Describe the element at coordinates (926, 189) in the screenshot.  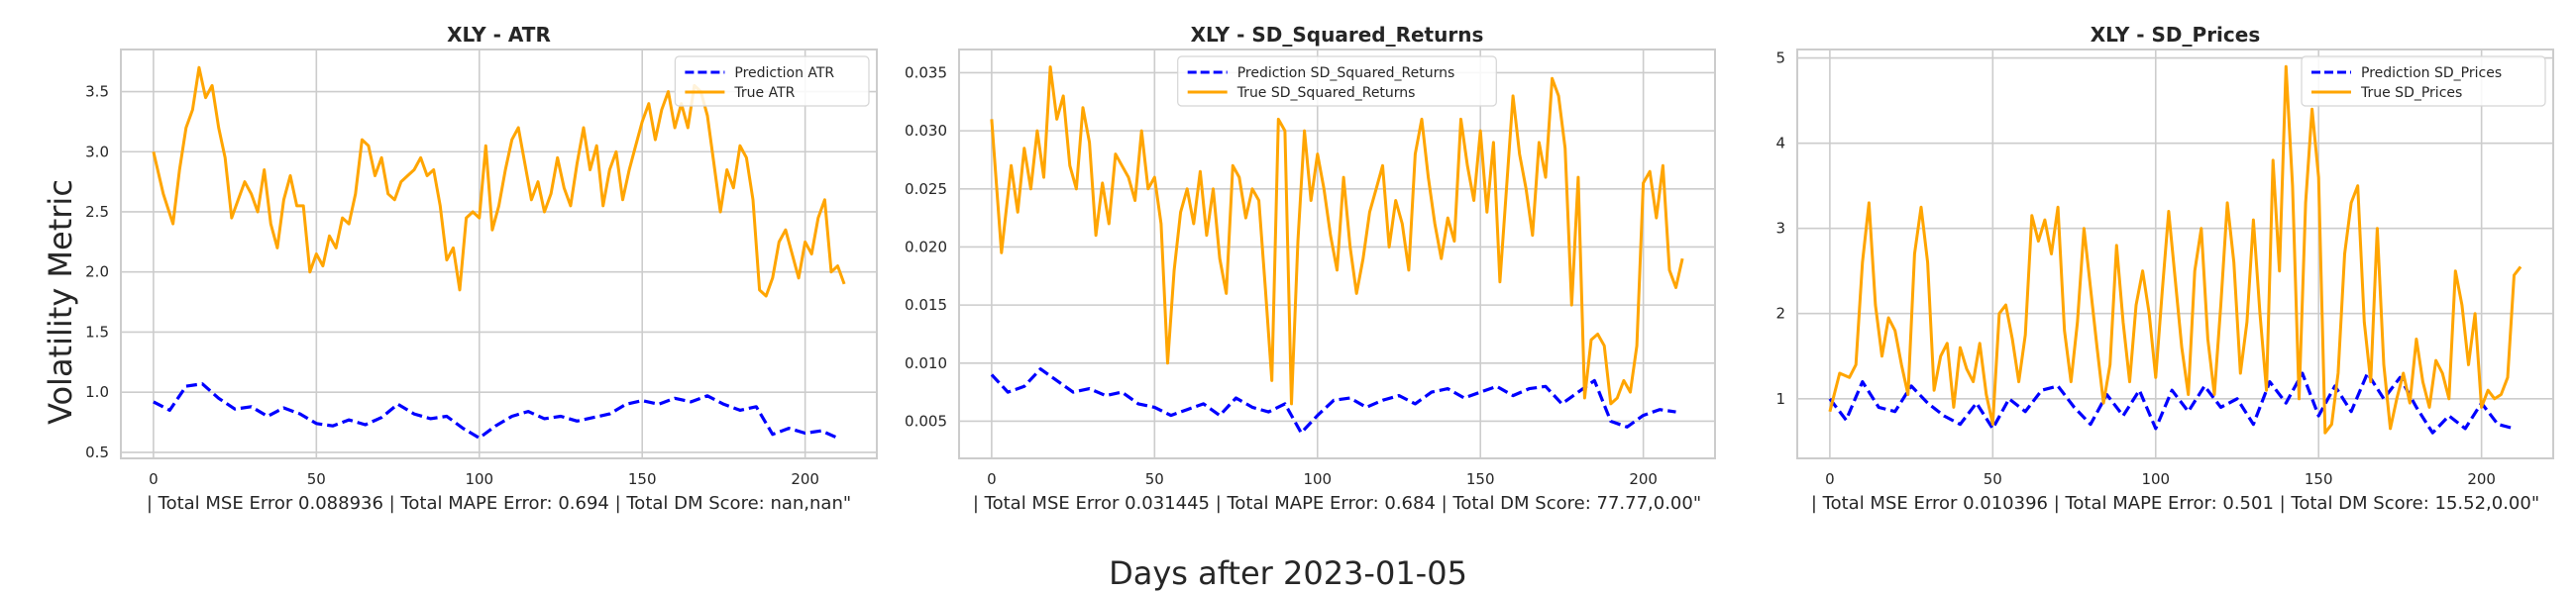
I see `y-tick-label: 0.025` at that location.